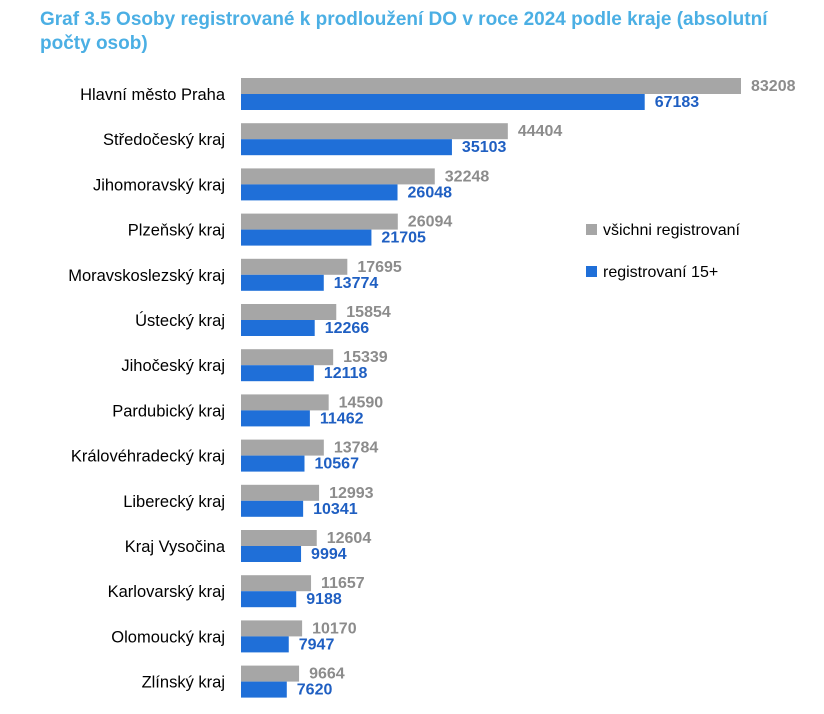  Describe the element at coordinates (349, 538) in the screenshot. I see `value-label-all: 12604` at that location.